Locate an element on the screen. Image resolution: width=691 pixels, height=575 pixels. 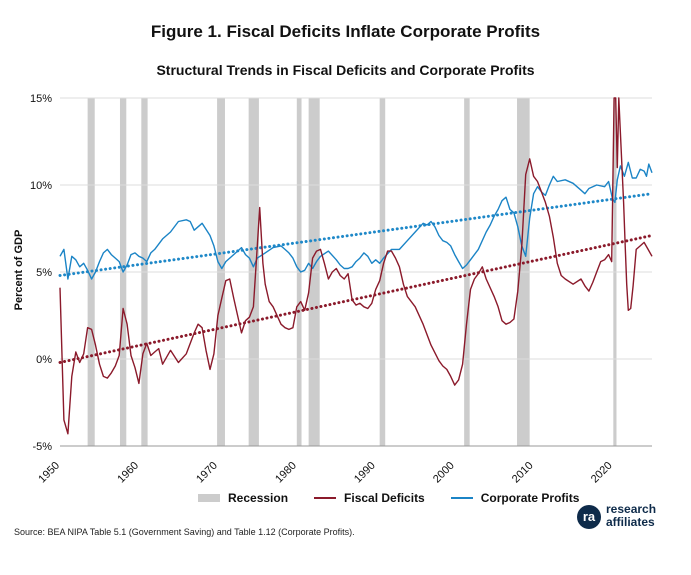
x-tick-label: 1970 is located at coordinates (207, 473).